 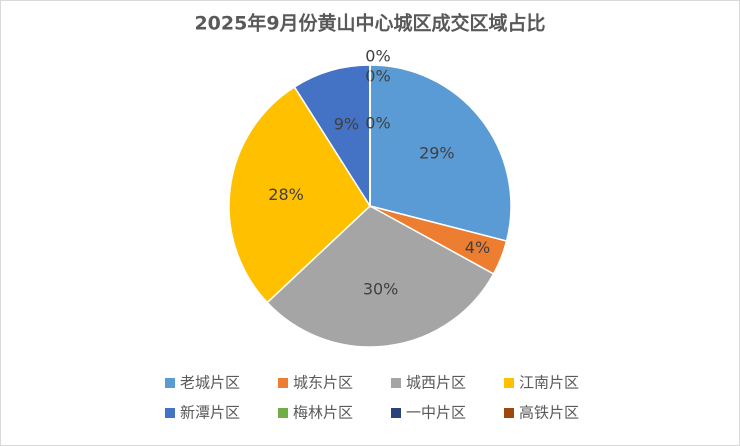 I want to click on data-label: 4%, so click(x=477, y=247).